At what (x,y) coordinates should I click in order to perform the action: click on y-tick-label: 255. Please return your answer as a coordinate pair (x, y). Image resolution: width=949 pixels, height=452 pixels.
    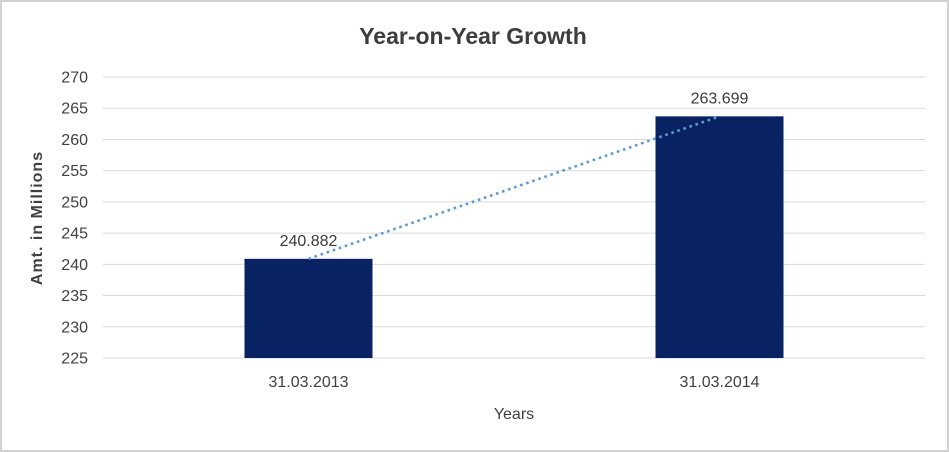
    Looking at the image, I should click on (74, 171).